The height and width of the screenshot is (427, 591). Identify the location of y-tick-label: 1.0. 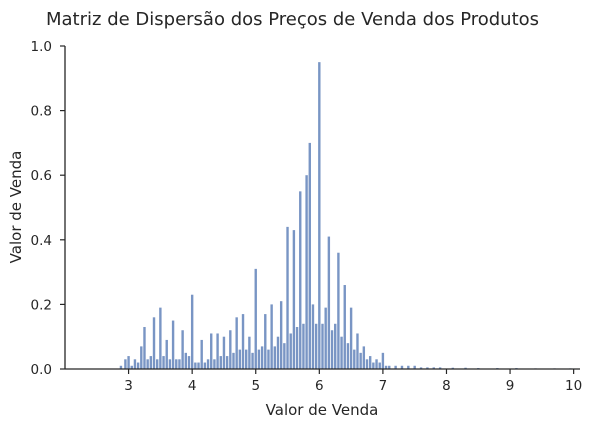
(41, 47).